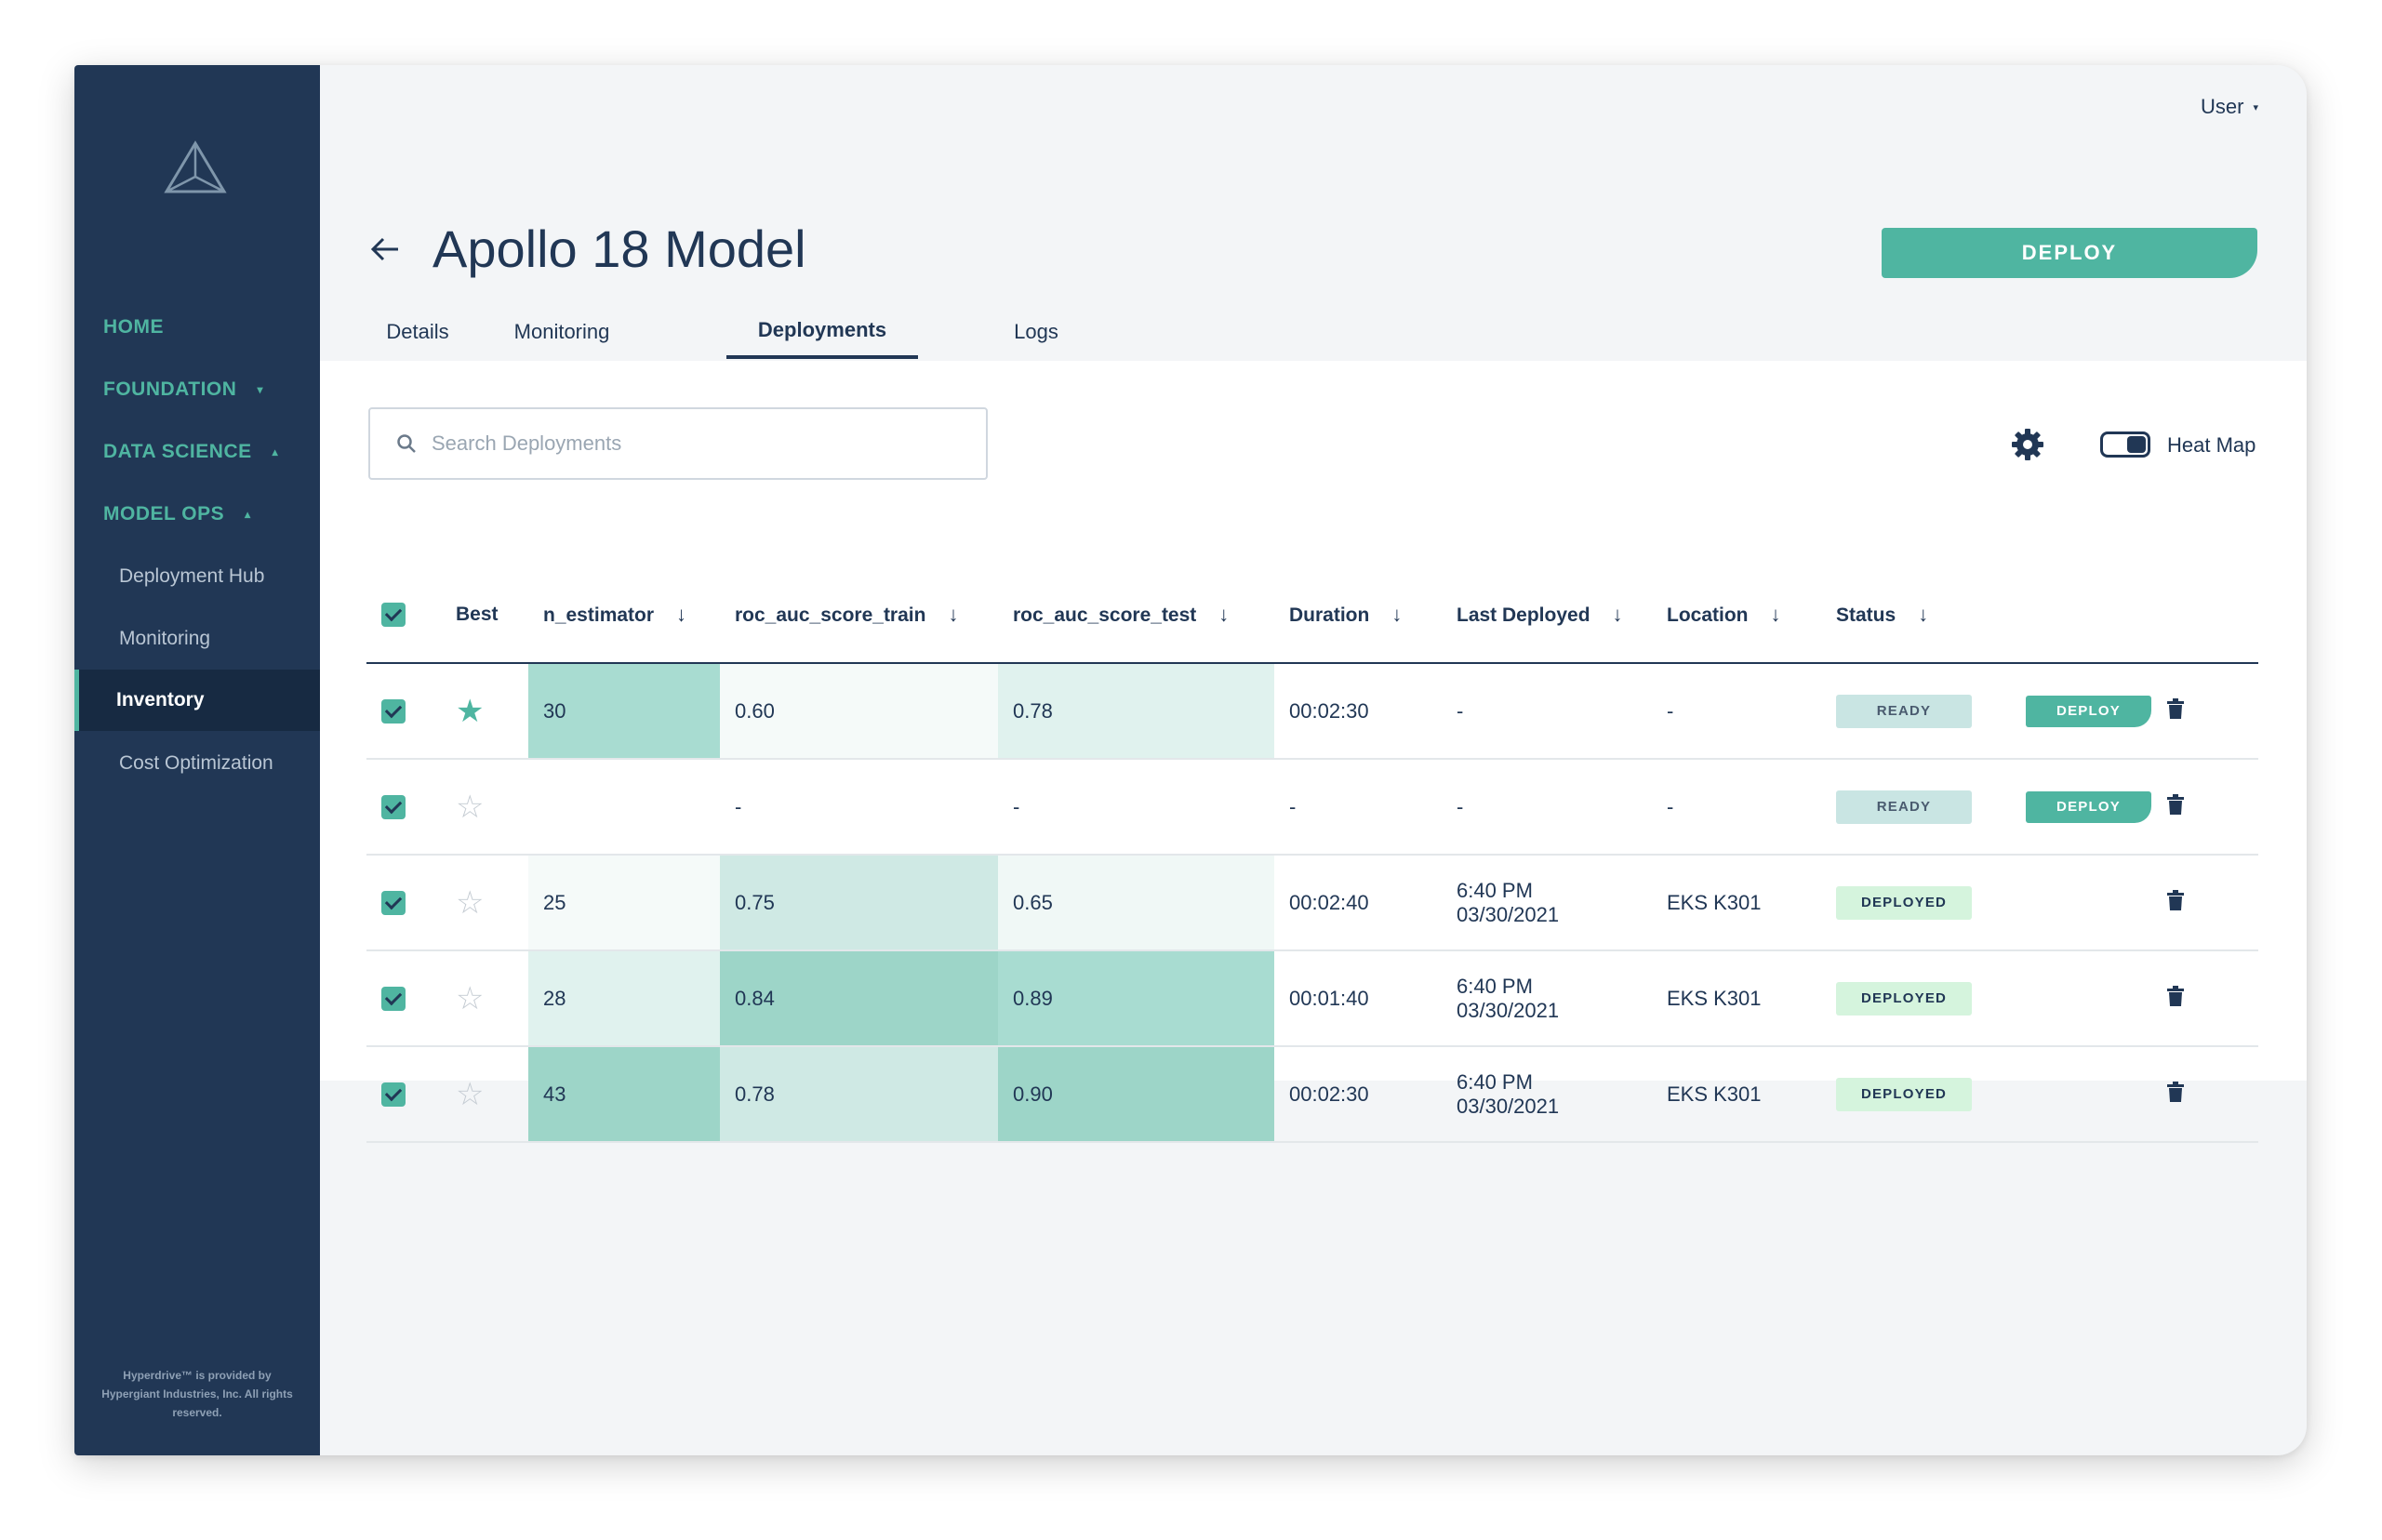 The width and height of the screenshot is (2382, 1540). Describe the element at coordinates (2211, 445) in the screenshot. I see `heatmap-label: Heat Map` at that location.